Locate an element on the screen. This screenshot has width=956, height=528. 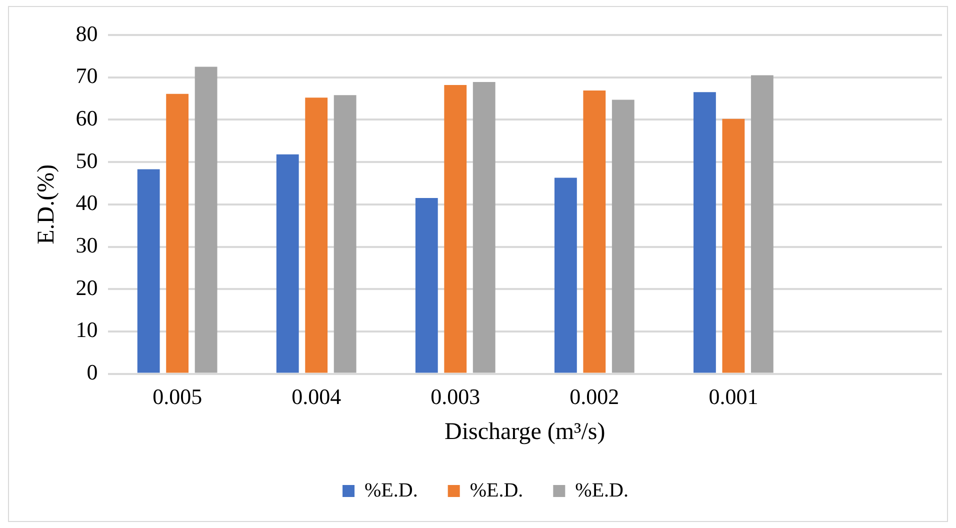
x-tick-label: 0.002 is located at coordinates (595, 396).